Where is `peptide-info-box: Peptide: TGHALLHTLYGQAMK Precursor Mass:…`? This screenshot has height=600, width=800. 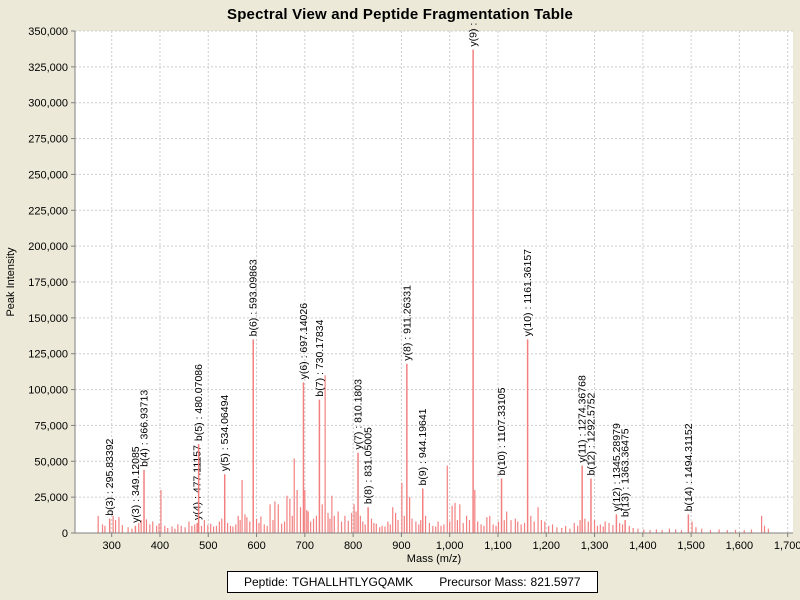
peptide-info-box: Peptide: TGHALLHTLYGQAMK Precursor Mass:… is located at coordinates (412, 582).